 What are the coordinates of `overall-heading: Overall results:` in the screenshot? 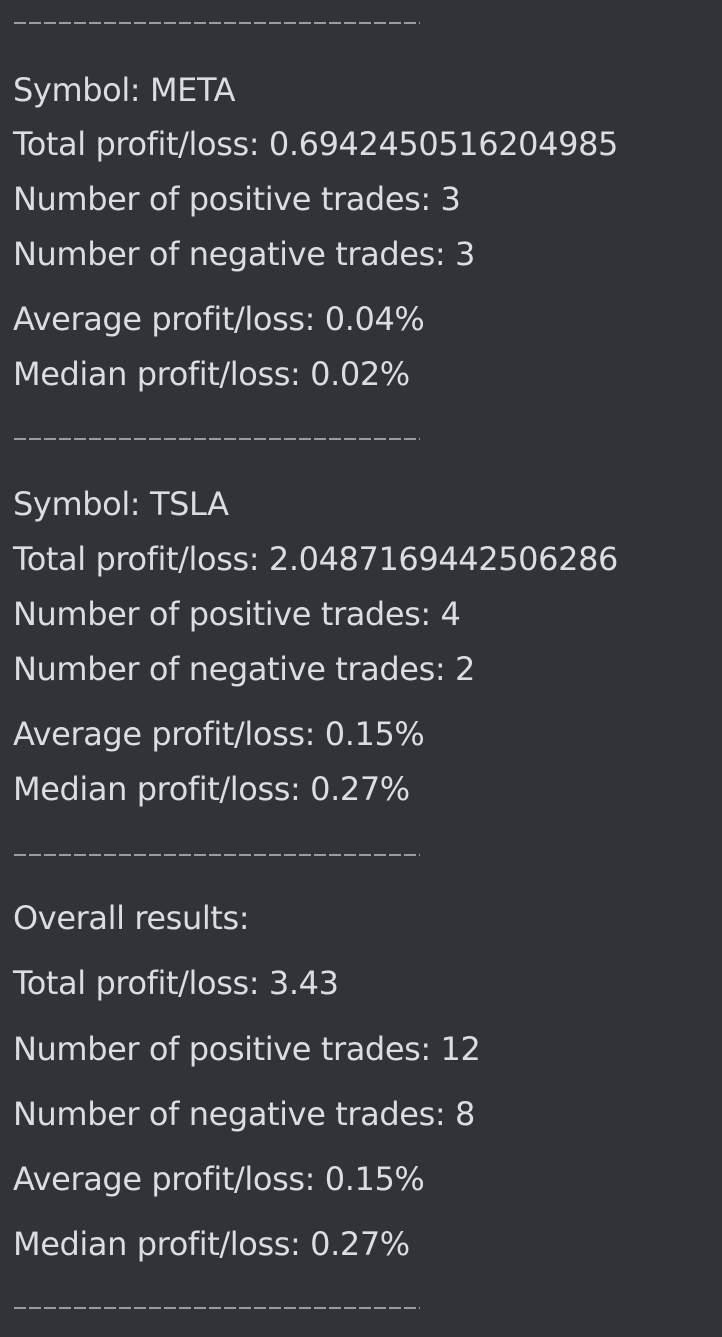 It's located at (131, 918).